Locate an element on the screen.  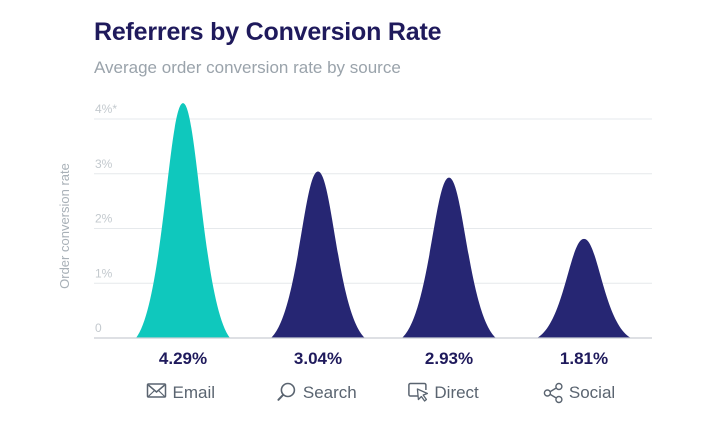
magnifier-icon is located at coordinates (286, 391).